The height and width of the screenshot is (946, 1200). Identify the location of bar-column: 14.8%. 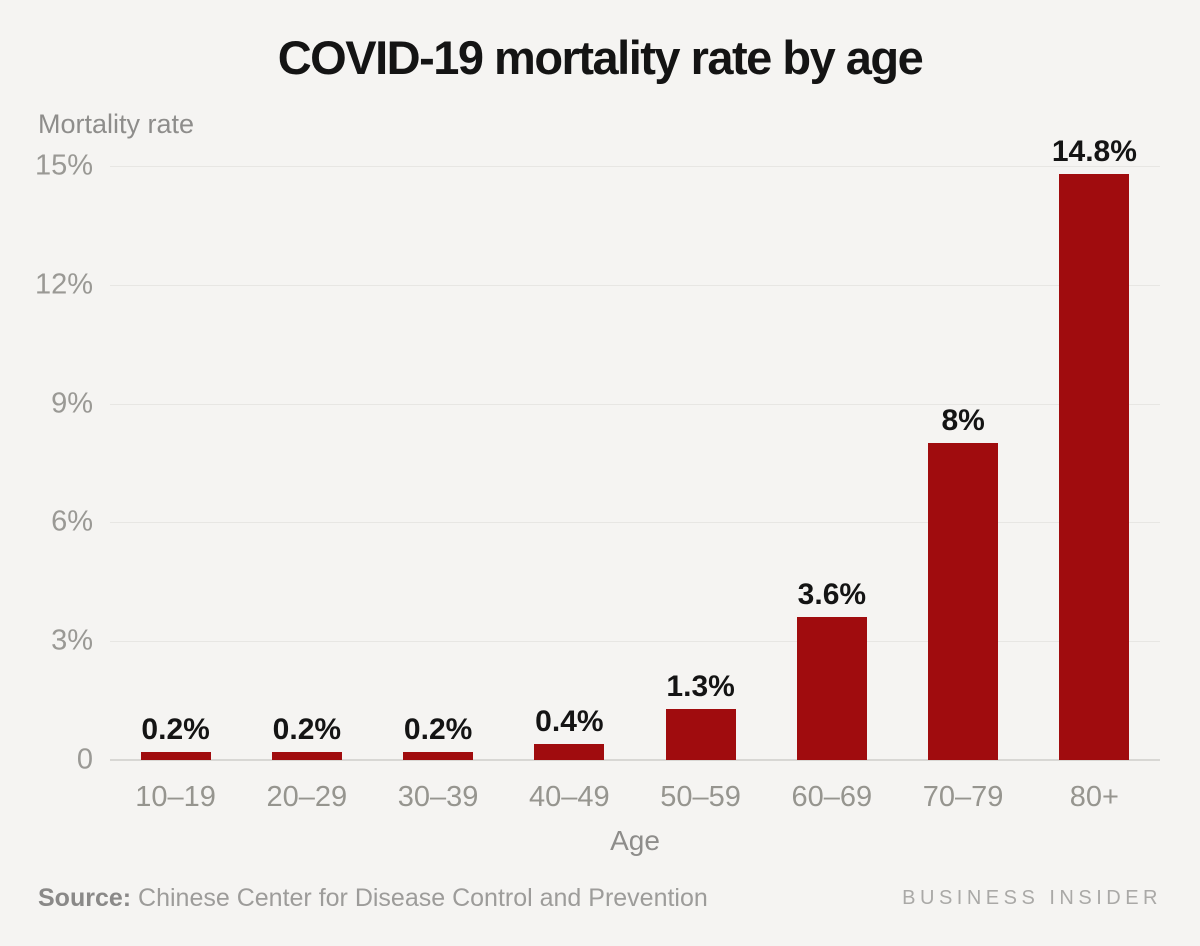
(1094, 448).